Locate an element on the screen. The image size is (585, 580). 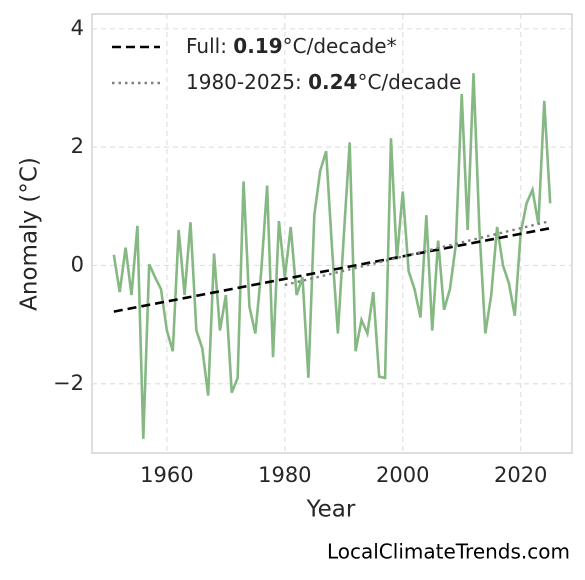
legend-label-part: °C/decade* is located at coordinates (340, 46).